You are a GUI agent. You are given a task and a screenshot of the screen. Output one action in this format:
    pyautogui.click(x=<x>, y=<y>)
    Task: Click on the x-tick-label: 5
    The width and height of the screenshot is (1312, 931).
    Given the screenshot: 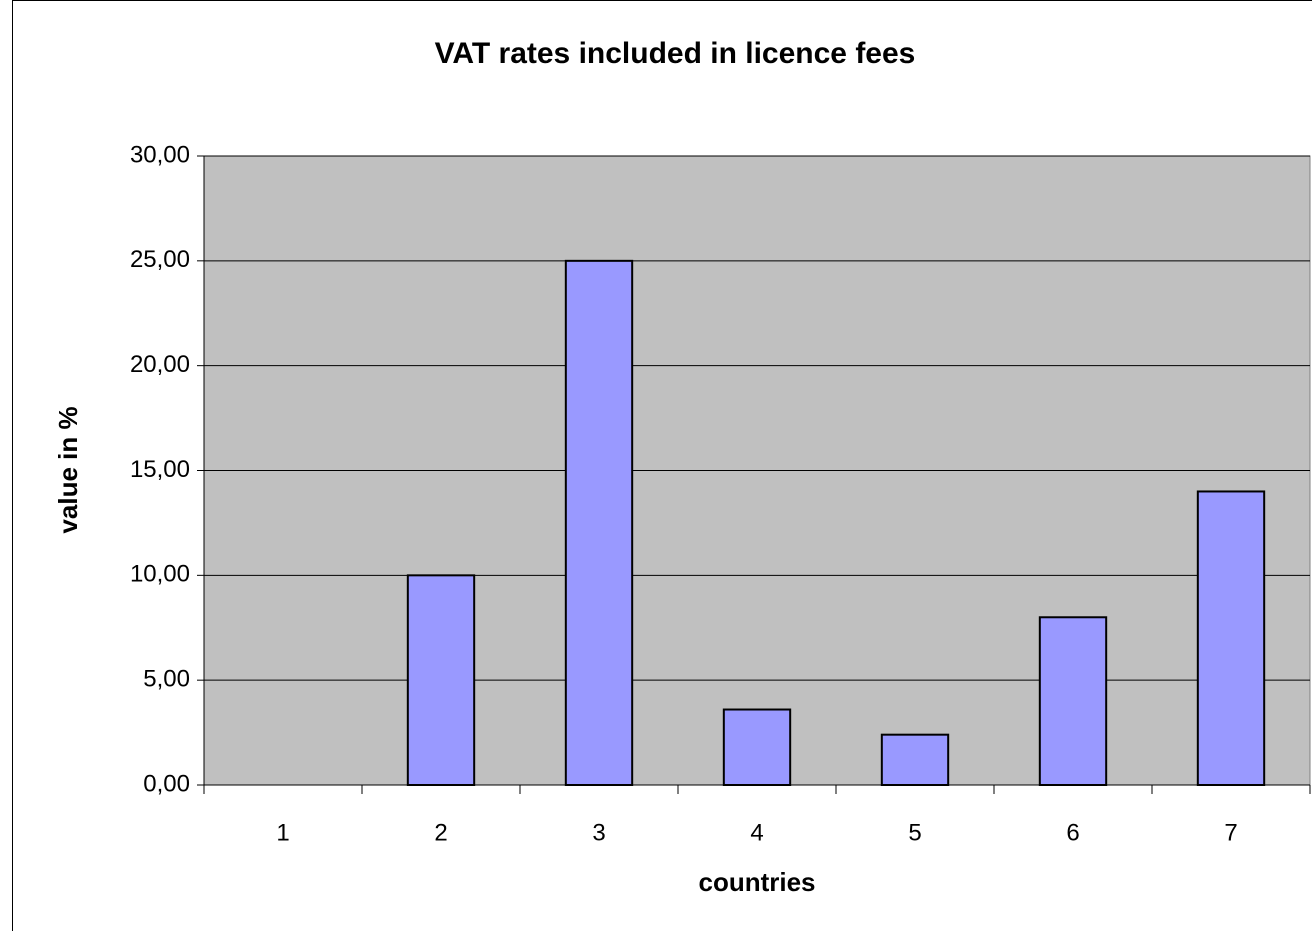 What is the action you would take?
    pyautogui.click(x=914, y=832)
    